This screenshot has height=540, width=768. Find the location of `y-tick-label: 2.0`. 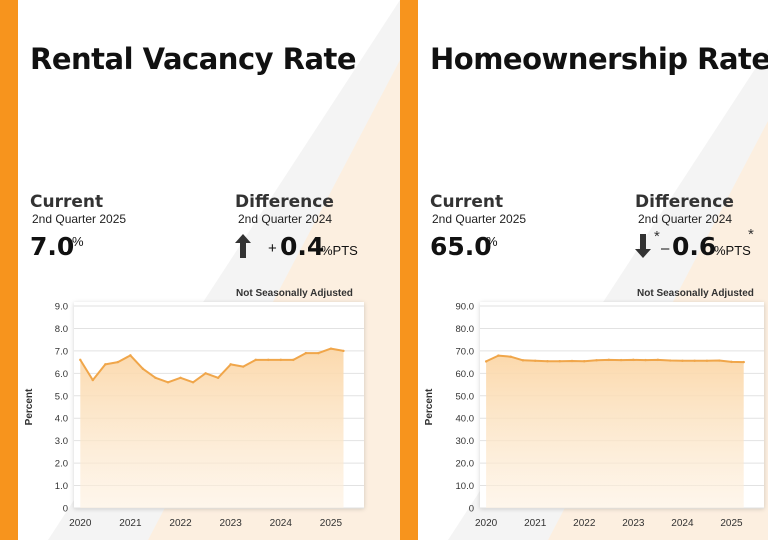

y-tick-label: 2.0 is located at coordinates (61, 464).